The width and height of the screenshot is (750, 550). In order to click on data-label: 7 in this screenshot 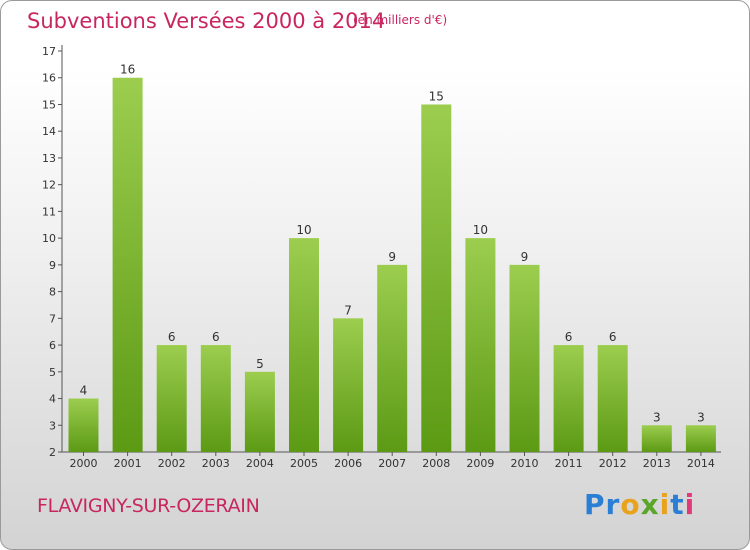, I will do `click(348, 310)`.